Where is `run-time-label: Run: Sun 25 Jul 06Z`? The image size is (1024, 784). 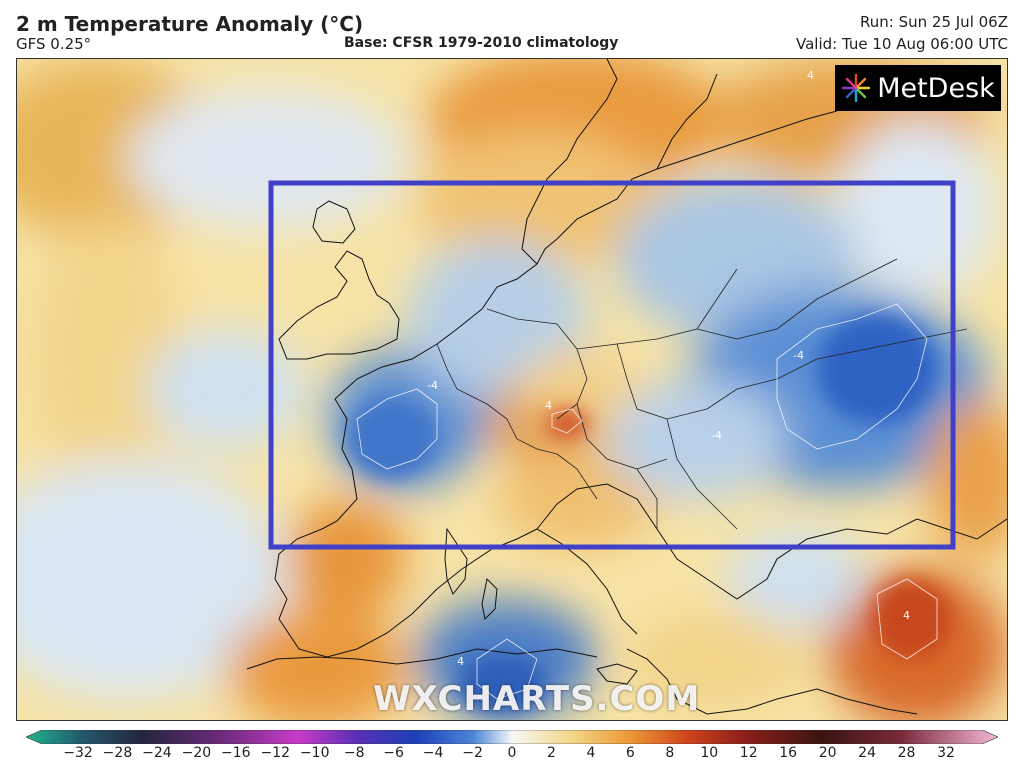 run-time-label: Run: Sun 25 Jul 06Z is located at coordinates (934, 22).